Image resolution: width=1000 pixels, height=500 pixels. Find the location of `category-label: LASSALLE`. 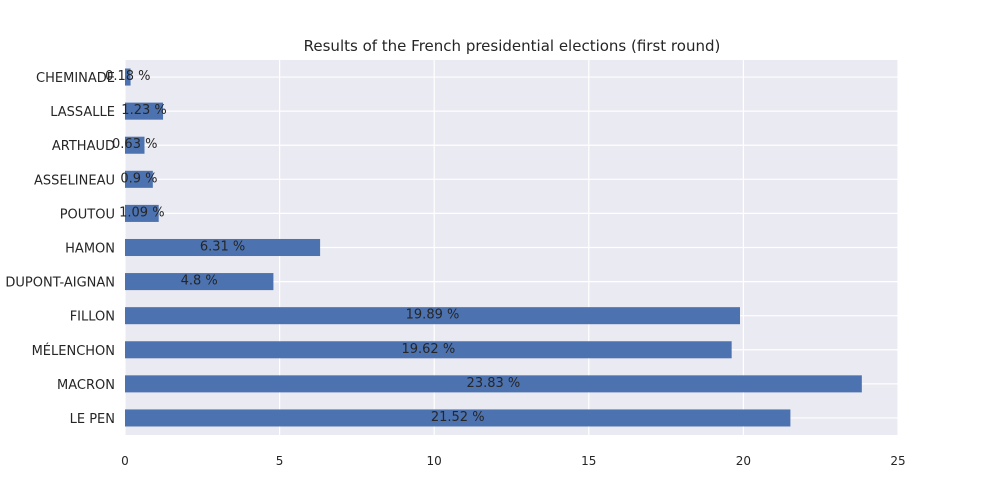

category-label: LASSALLE is located at coordinates (82, 112).